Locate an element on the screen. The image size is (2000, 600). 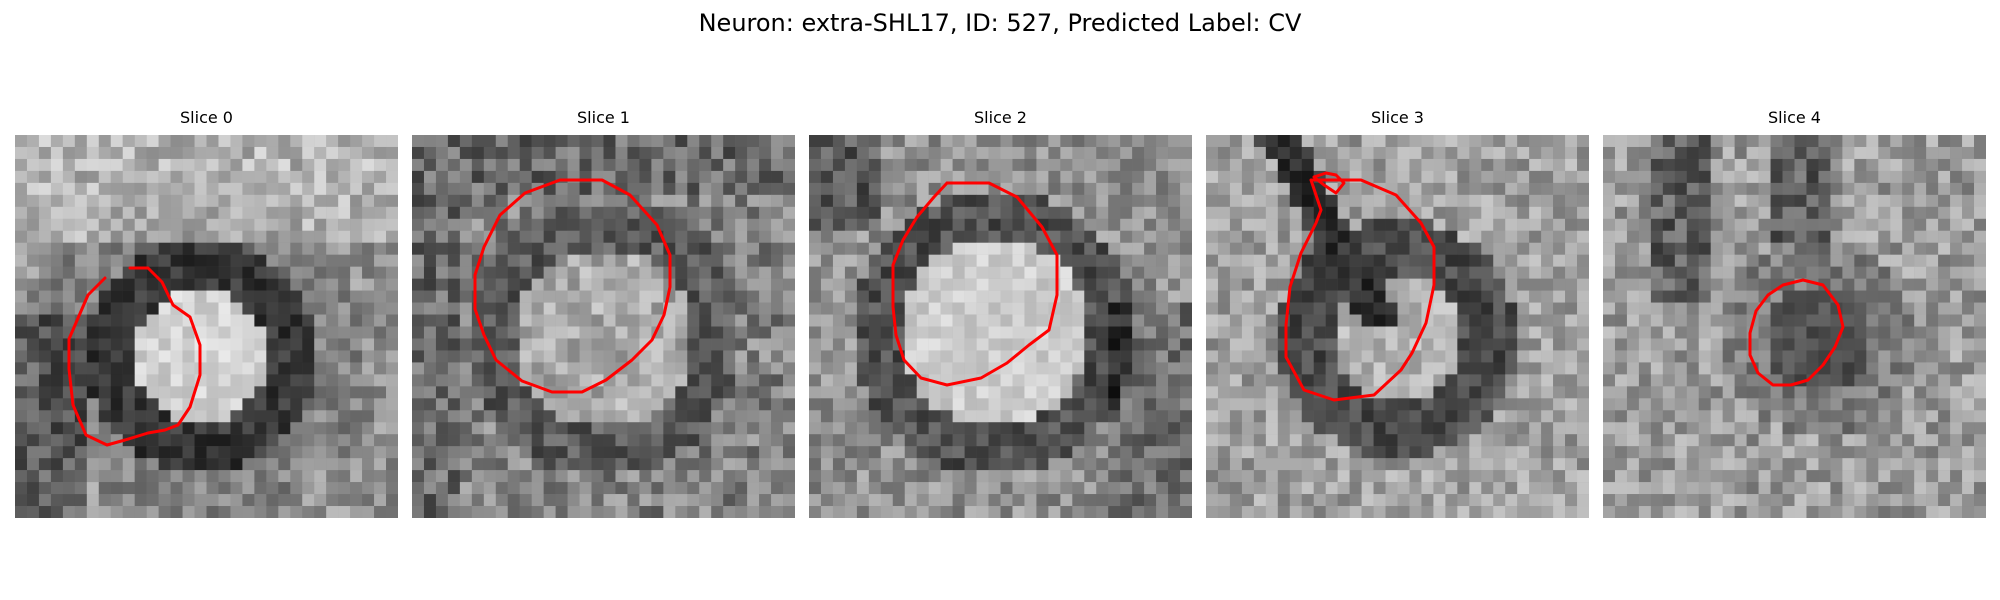
slice-panel-2: Slice 2 is located at coordinates (1000, 314).